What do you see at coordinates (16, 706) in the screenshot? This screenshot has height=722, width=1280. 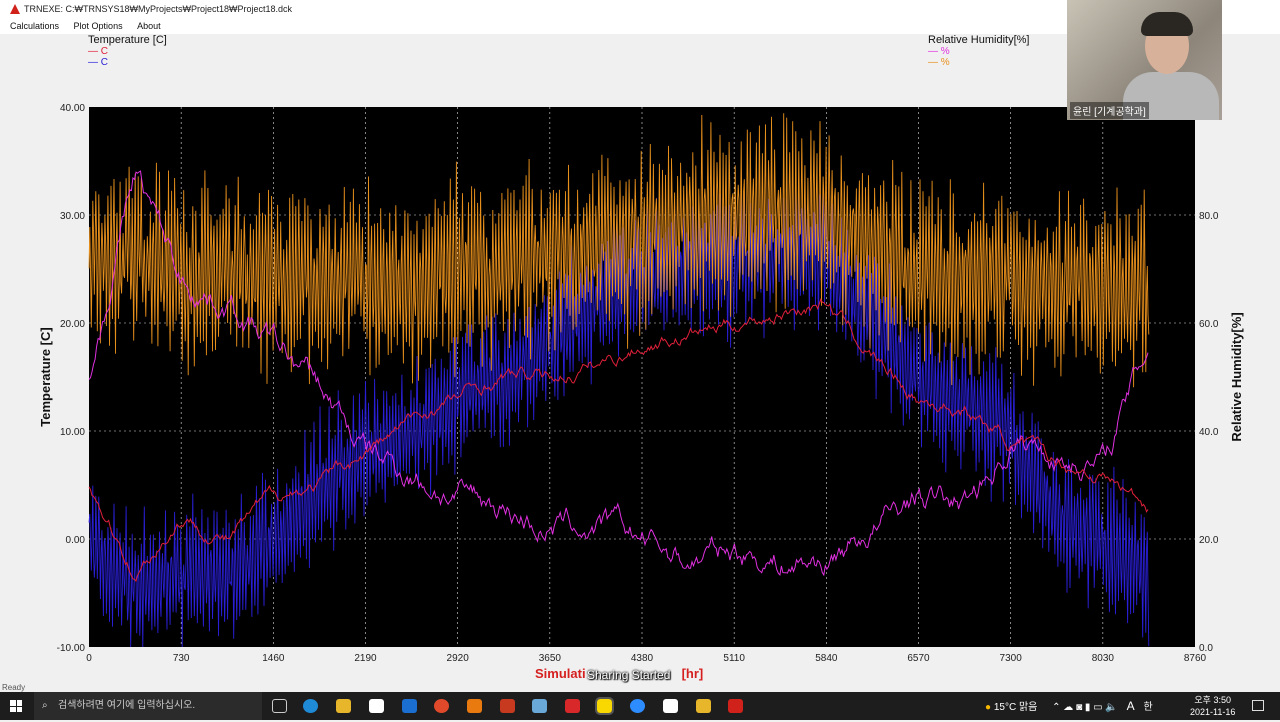 I see `windows-start-icon` at bounding box center [16, 706].